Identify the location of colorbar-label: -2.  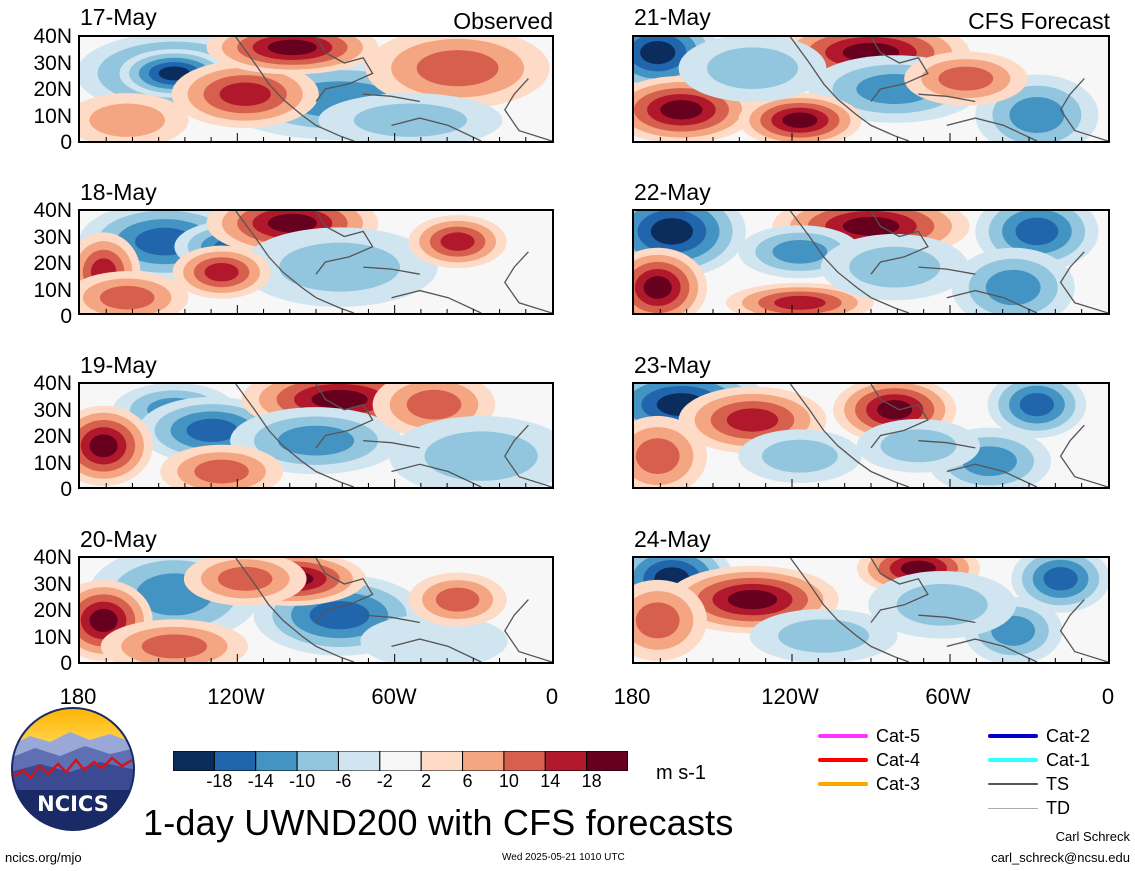
(384, 781).